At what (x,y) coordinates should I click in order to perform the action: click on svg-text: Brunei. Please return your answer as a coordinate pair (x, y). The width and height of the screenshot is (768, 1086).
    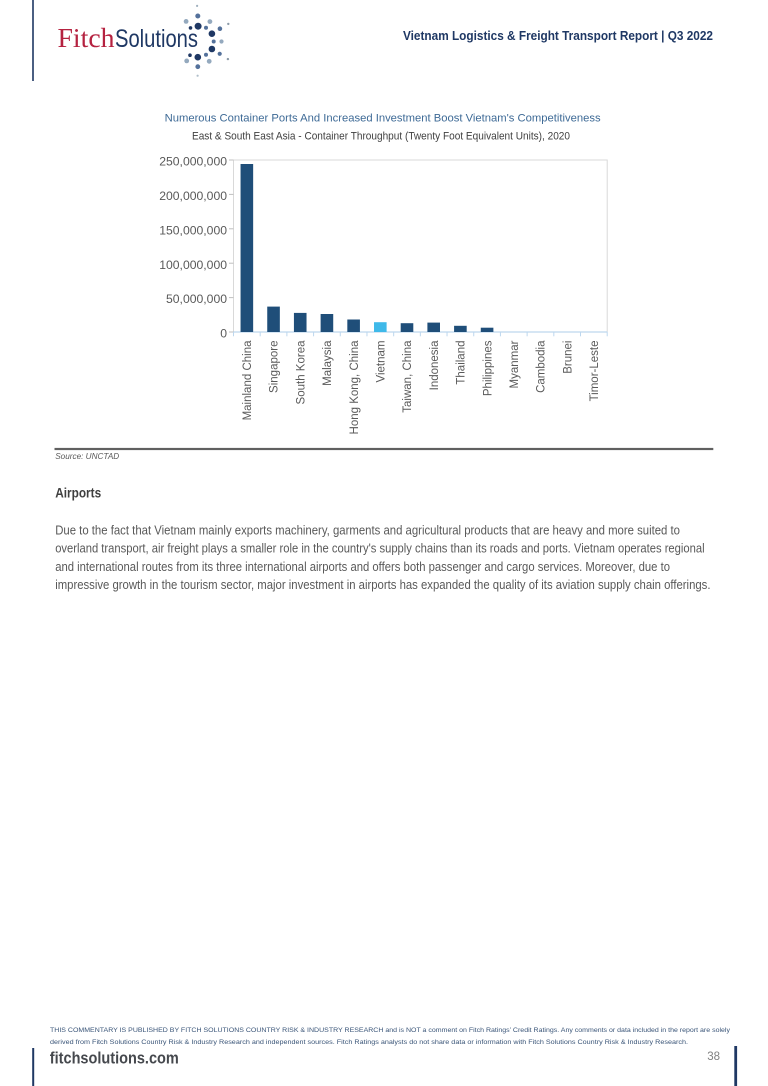
    Looking at the image, I should click on (568, 357).